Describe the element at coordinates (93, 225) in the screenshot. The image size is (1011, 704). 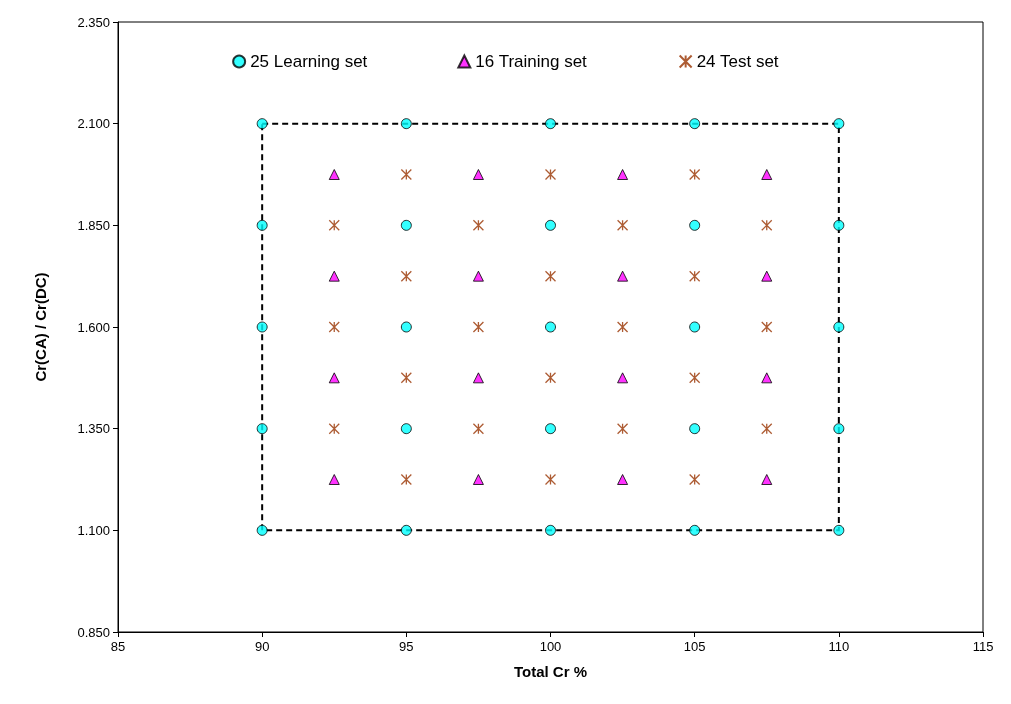
I see `y-tick-label: 1.850` at that location.